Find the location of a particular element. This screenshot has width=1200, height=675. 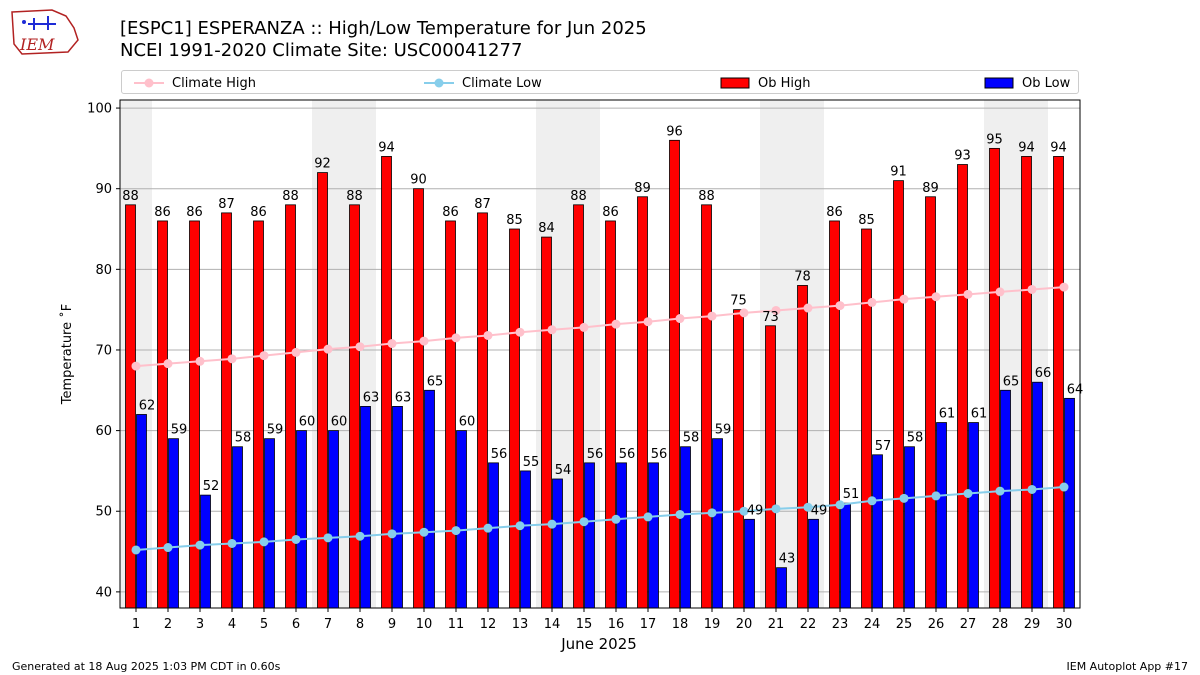

ob-low-value-label: 55 is located at coordinates (531, 462).